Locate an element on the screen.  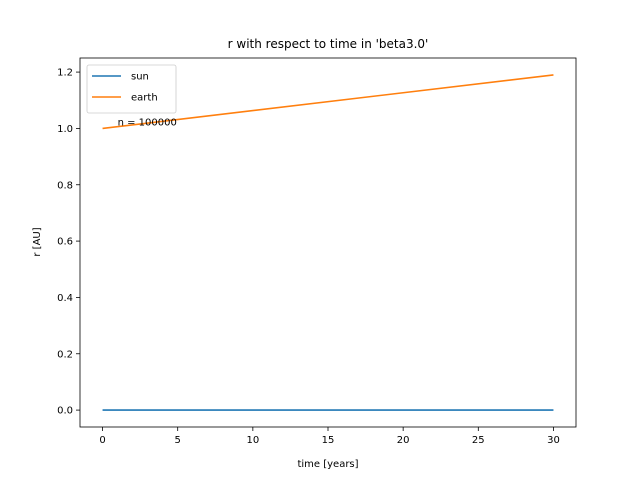
legend-box is located at coordinates (131, 89).